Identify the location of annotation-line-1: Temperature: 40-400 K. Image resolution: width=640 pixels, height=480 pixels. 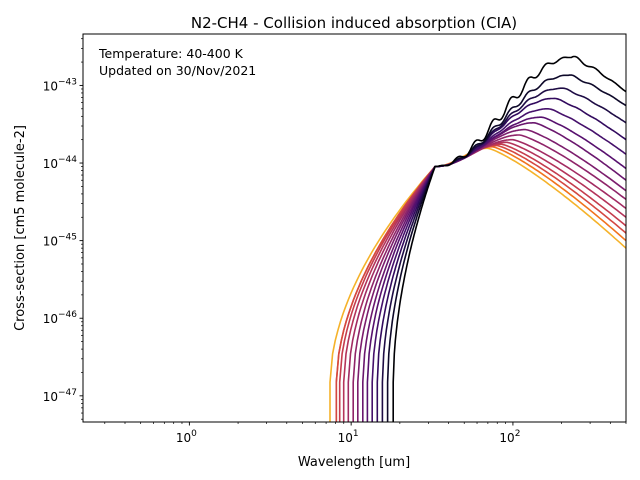
(171, 53).